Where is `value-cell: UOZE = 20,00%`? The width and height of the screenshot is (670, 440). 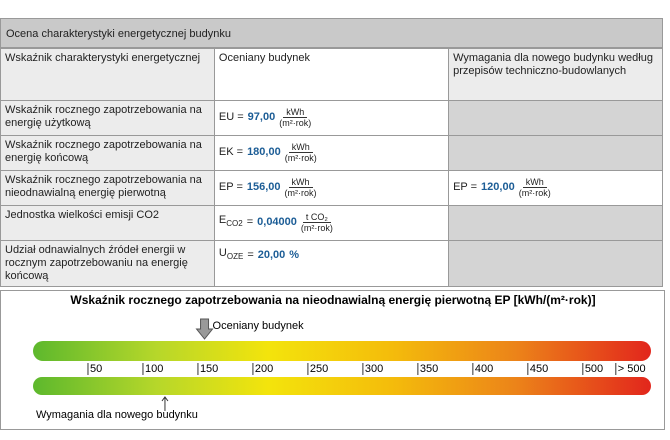 value-cell: UOZE = 20,00% is located at coordinates (331, 263).